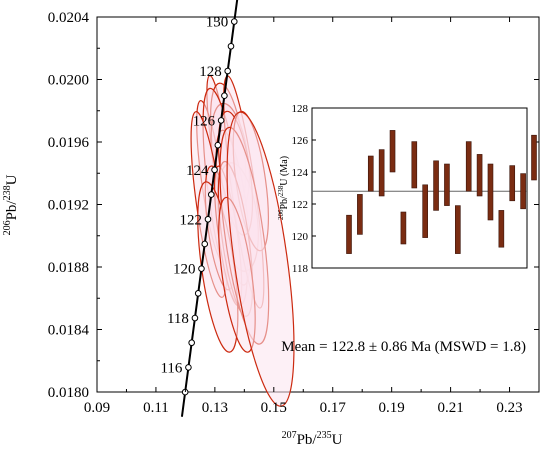  I want to click on y-tick-label: 0.0204, so click(69, 18).